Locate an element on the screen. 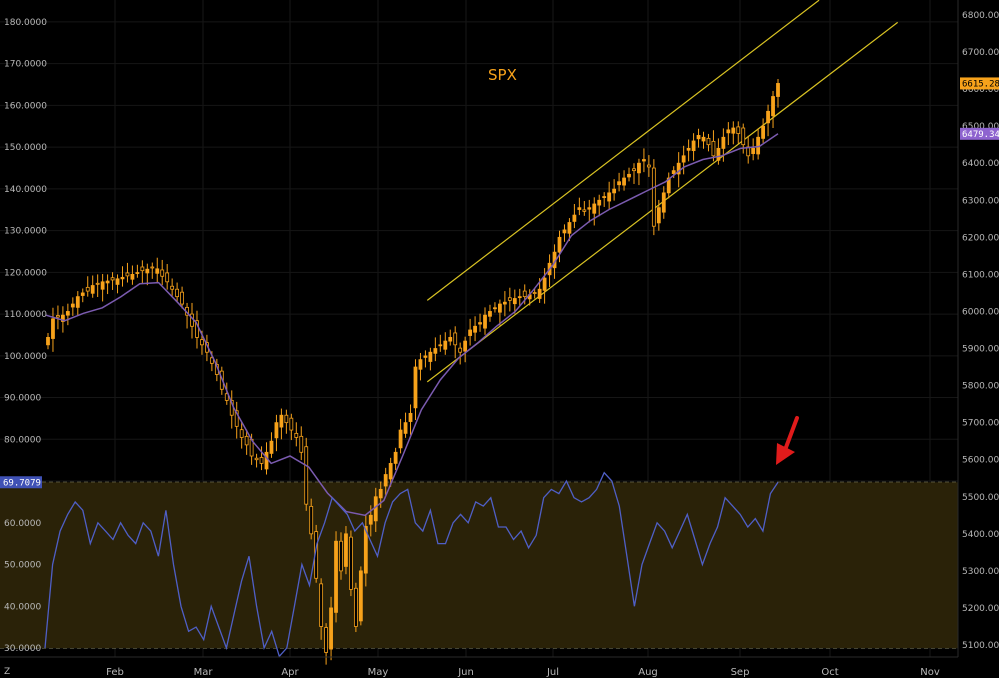 The height and width of the screenshot is (678, 999). left-tick-label-13: 50.0000 is located at coordinates (22, 566).